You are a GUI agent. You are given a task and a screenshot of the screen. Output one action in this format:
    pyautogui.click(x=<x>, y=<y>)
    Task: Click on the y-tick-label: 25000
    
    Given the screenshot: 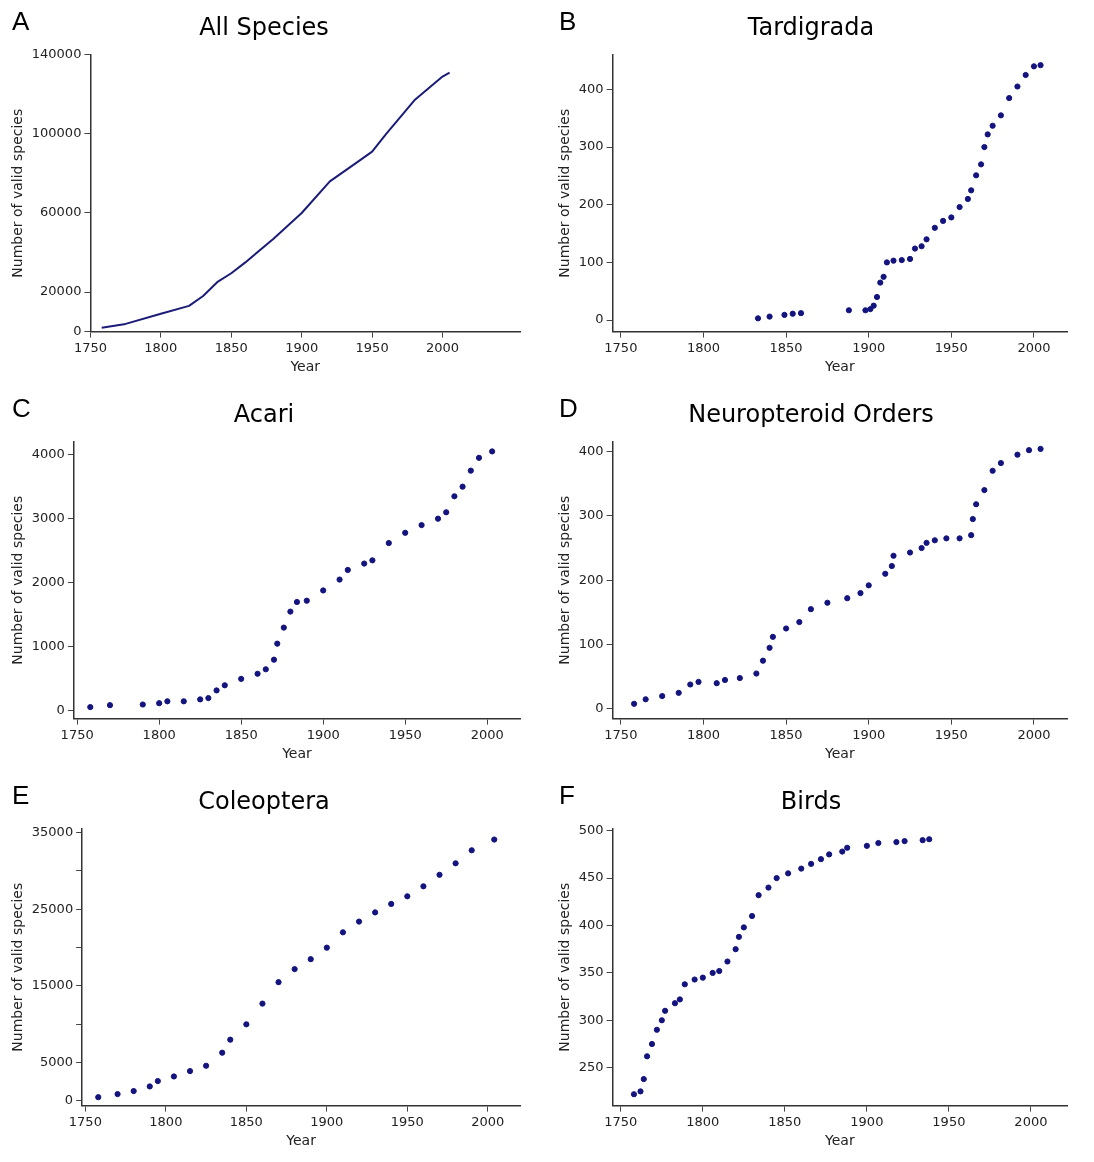 What is the action you would take?
    pyautogui.click(x=52, y=908)
    